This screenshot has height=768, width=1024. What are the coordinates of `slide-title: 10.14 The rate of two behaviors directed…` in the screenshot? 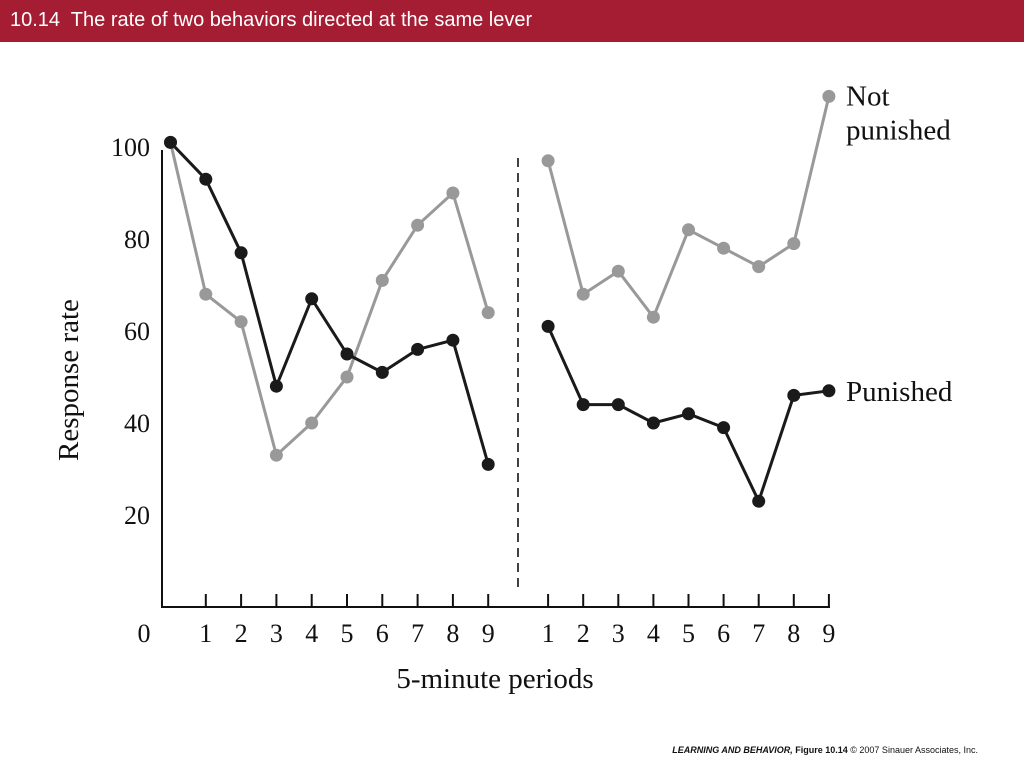 It's located at (271, 20).